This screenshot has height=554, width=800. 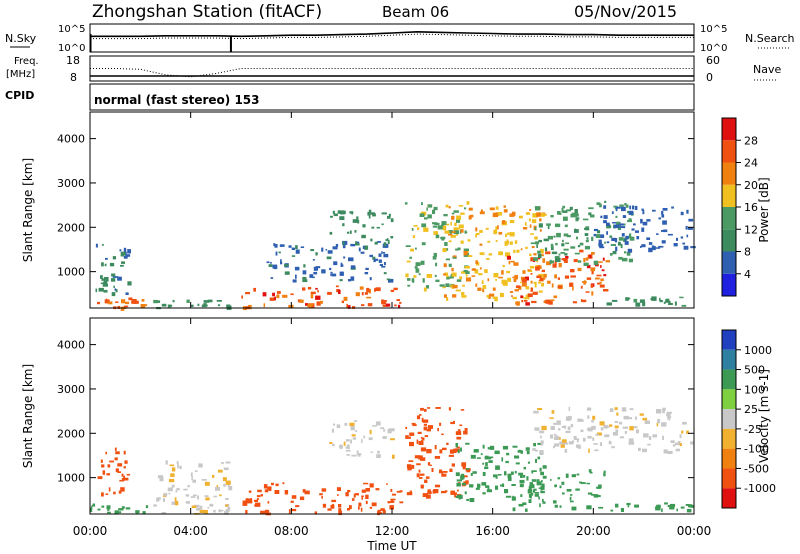 What do you see at coordinates (751, 409) in the screenshot?
I see `colorbar-tick-label: 25` at bounding box center [751, 409].